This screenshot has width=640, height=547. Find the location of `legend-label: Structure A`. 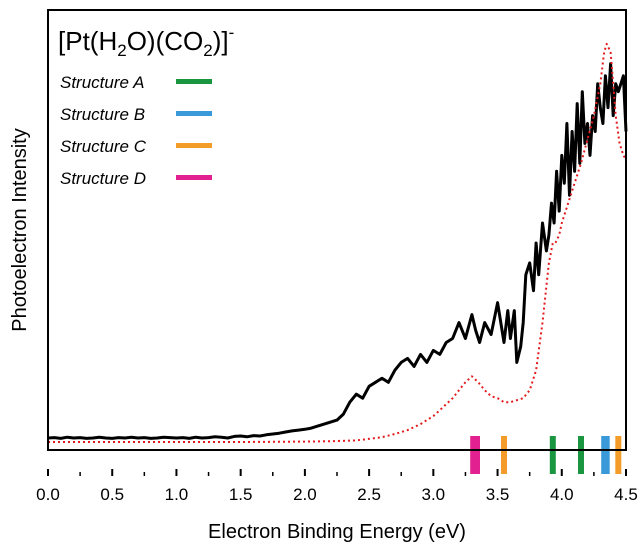

legend-label: Structure A is located at coordinates (102, 82).